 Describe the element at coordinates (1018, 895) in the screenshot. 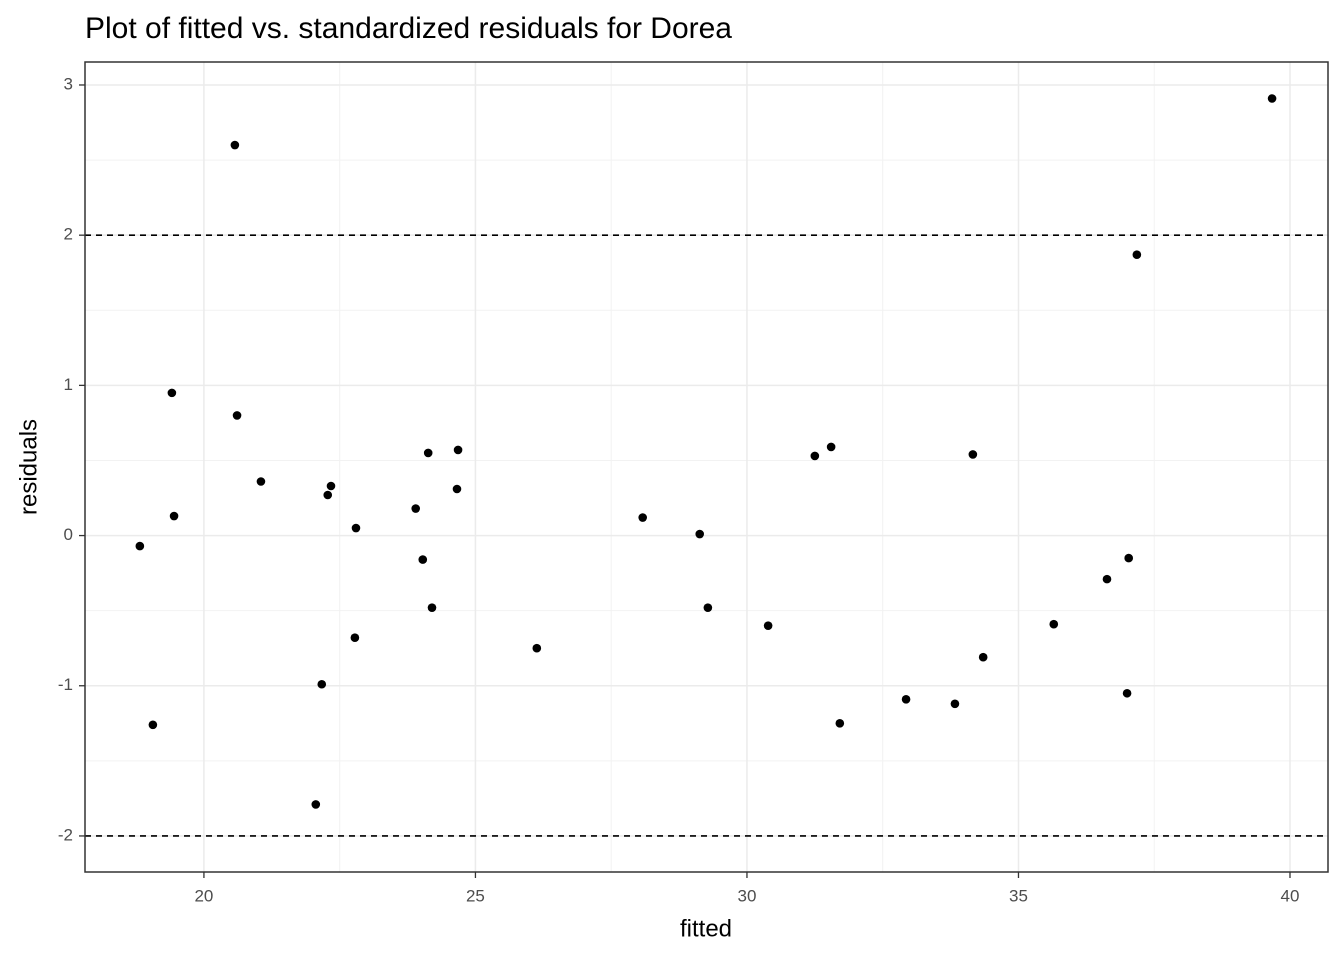

I see `x-tick-label: 35` at that location.